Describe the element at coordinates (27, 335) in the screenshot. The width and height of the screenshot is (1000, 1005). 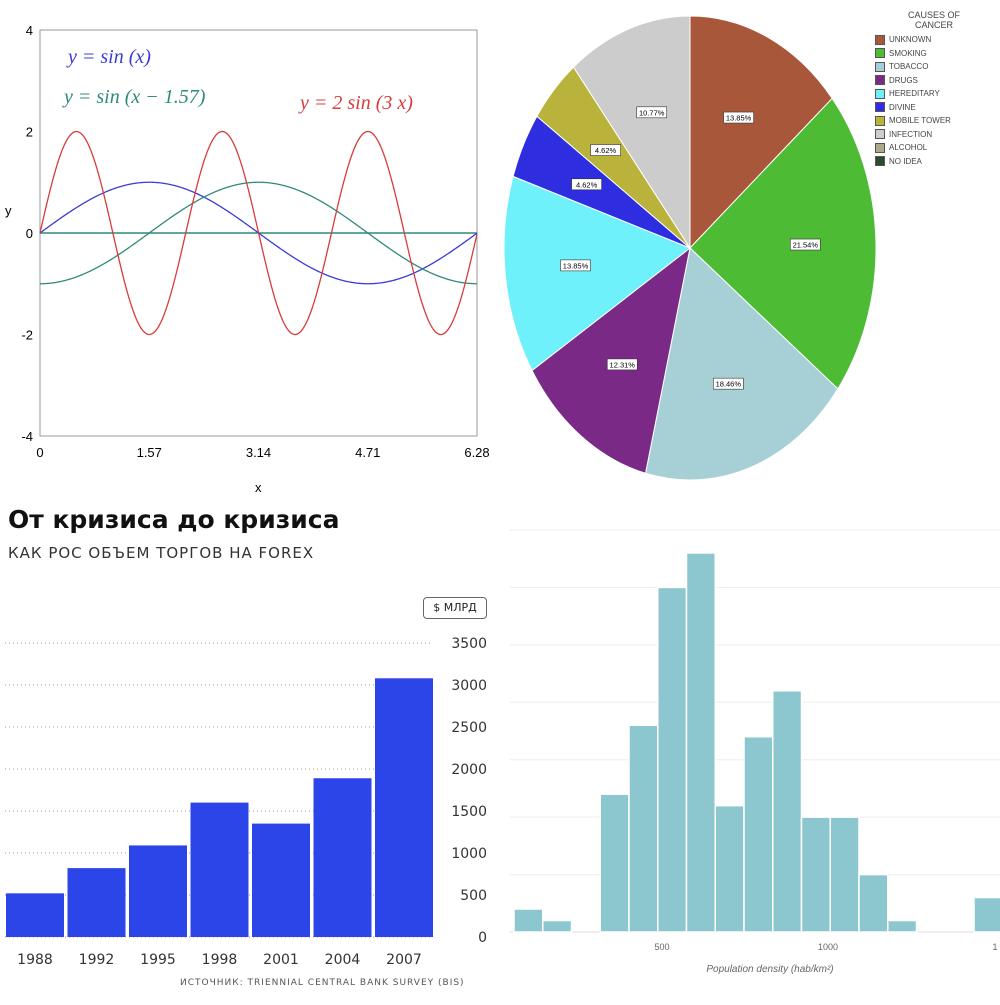
I see `sine-y-tick-label: -2` at that location.